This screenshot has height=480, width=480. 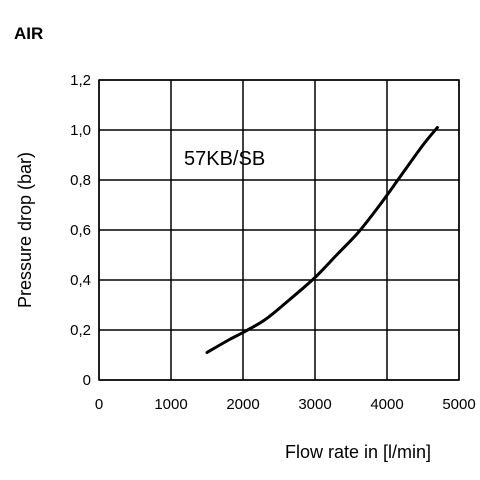 What do you see at coordinates (80, 80) in the screenshot?
I see `y-tick-label: 1,2` at bounding box center [80, 80].